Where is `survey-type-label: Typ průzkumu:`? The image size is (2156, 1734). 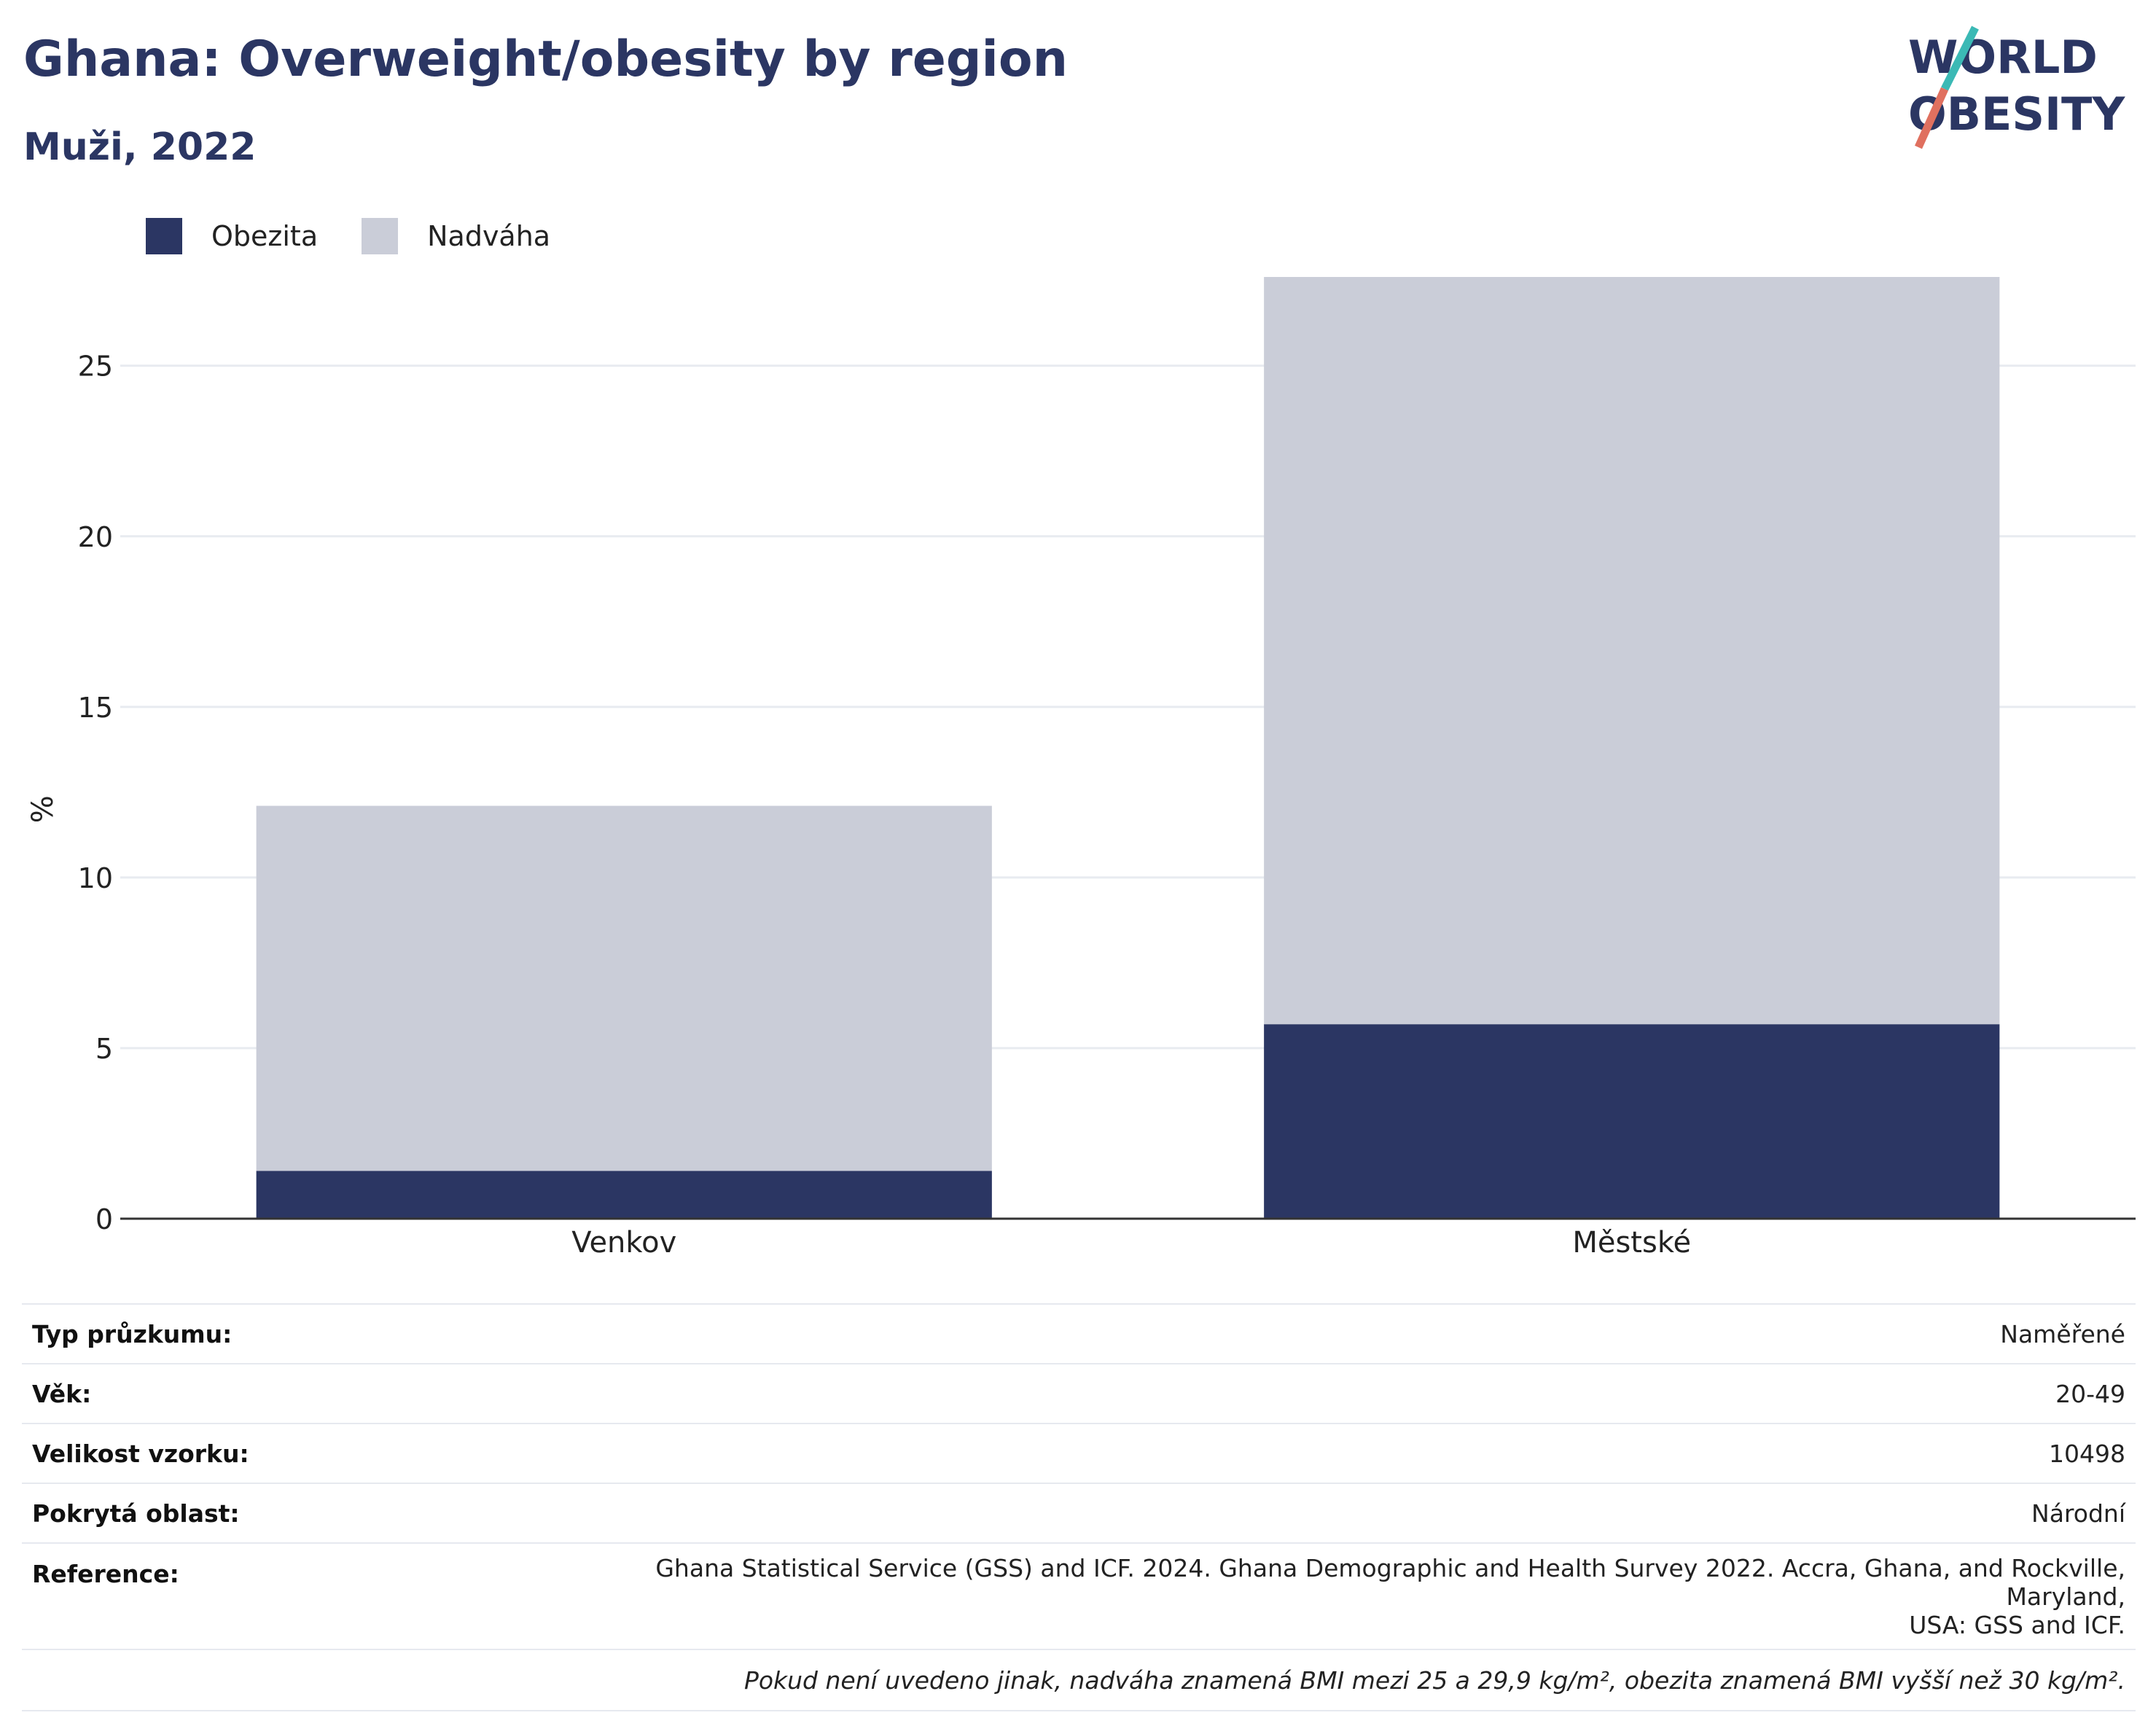 survey-type-label: Typ průzkumu: is located at coordinates (294, 1333).